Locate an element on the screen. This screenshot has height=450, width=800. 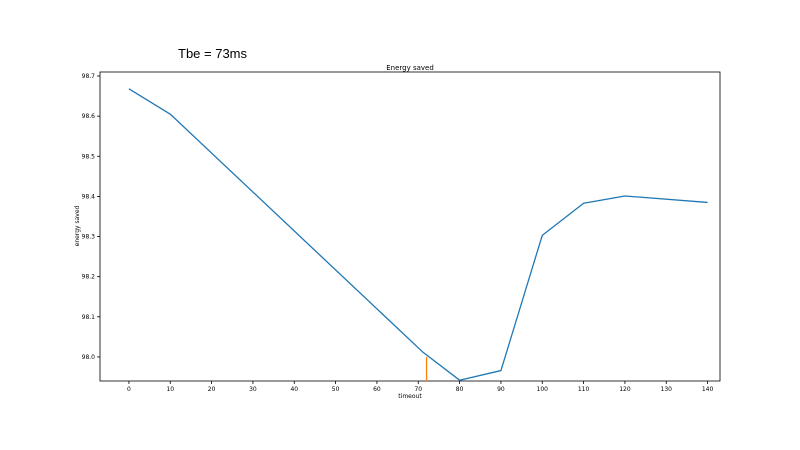
y-tick-label: 98.0 is located at coordinates (89, 357).